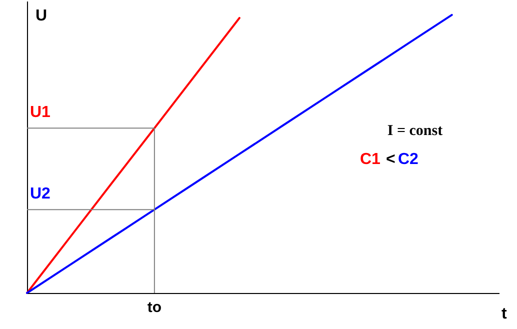 The width and height of the screenshot is (517, 329). What do you see at coordinates (40, 194) in the screenshot?
I see `ref-line-label: U2` at bounding box center [40, 194].